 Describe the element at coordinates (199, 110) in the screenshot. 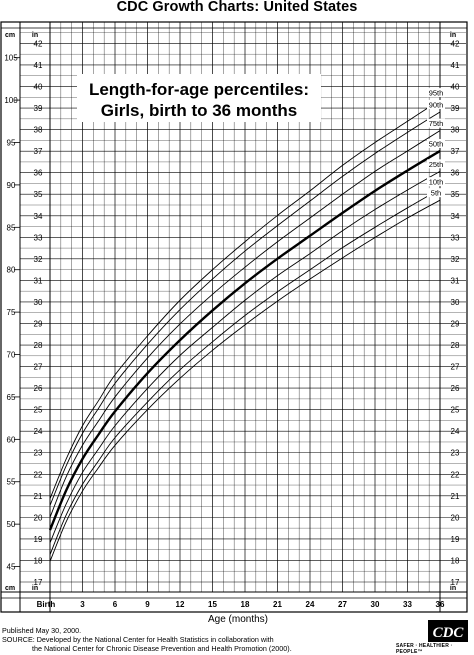

I see `chart-title-line-2: Girls, birth to 36 months` at that location.